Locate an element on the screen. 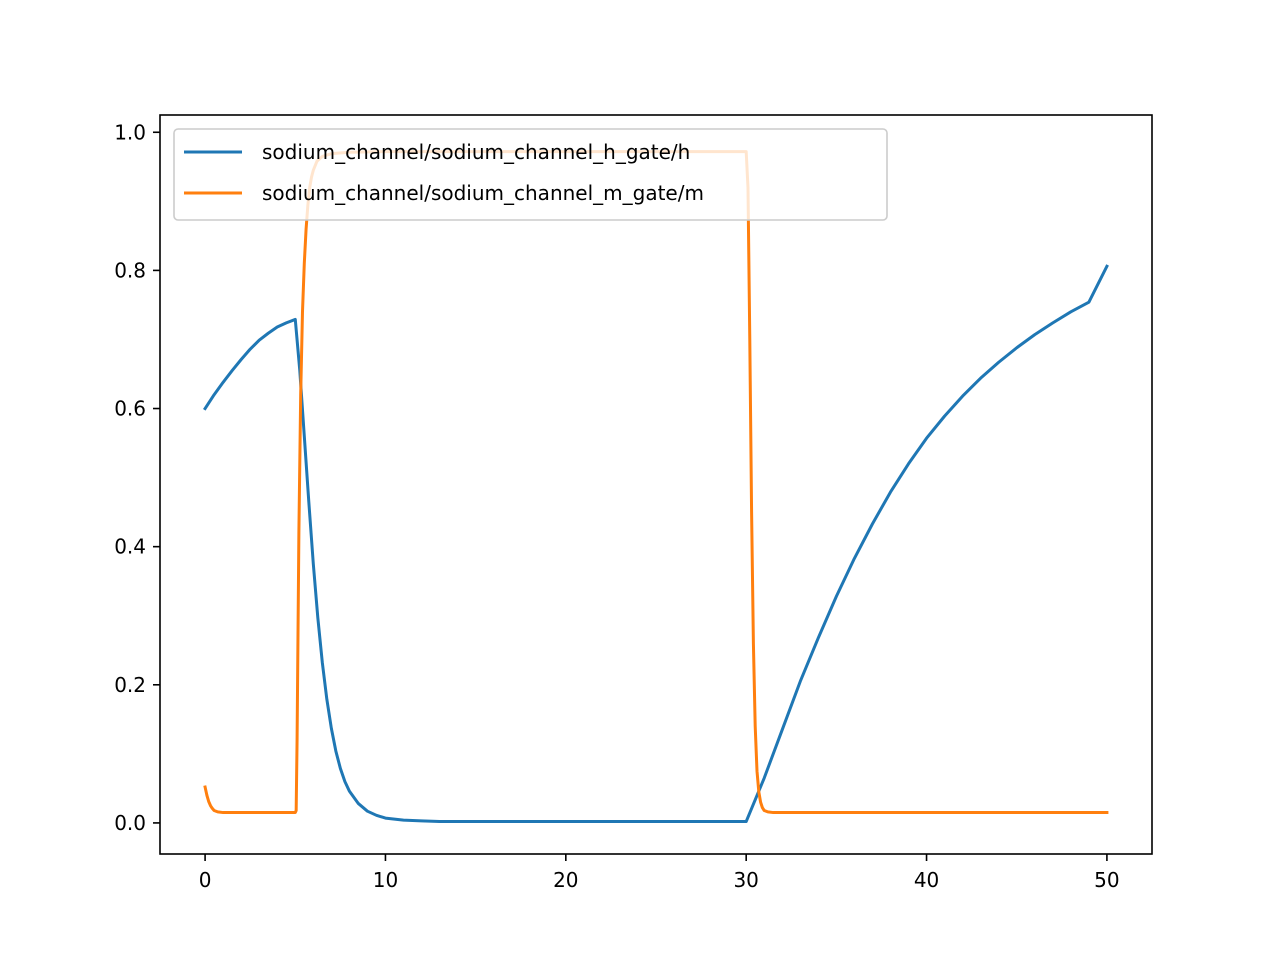  x-tick-label: 0 is located at coordinates (205, 880).